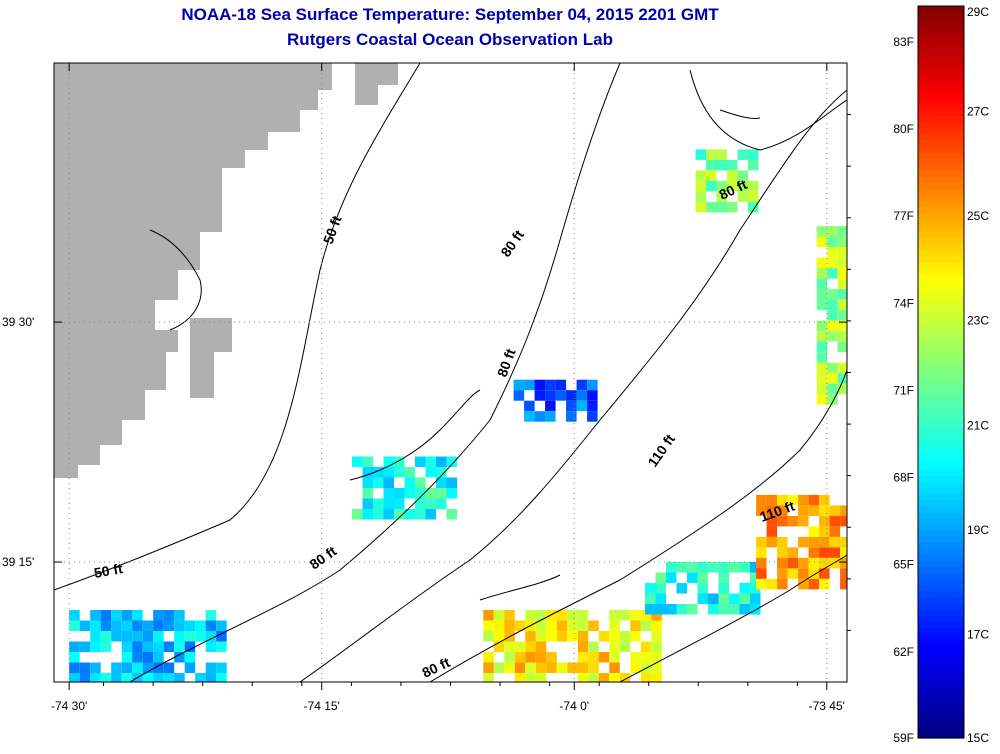 The width and height of the screenshot is (1000, 754). Describe the element at coordinates (827, 706) in the screenshot. I see `x-tick-label: -73 45'` at that location.